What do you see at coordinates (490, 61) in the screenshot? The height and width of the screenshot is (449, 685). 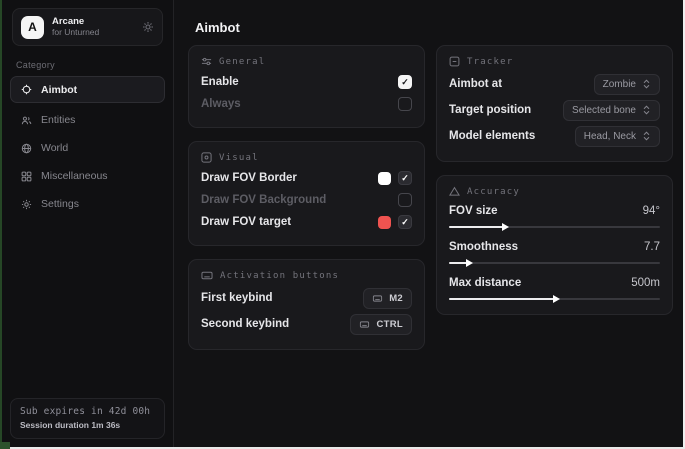 I see `section-title: Tracker` at bounding box center [490, 61].